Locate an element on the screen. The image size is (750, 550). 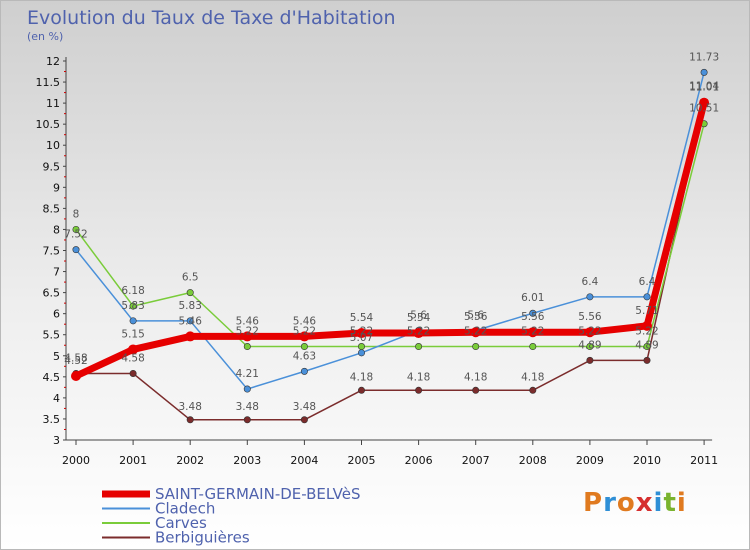
x-tick-label: 2010 is located at coordinates (647, 460).